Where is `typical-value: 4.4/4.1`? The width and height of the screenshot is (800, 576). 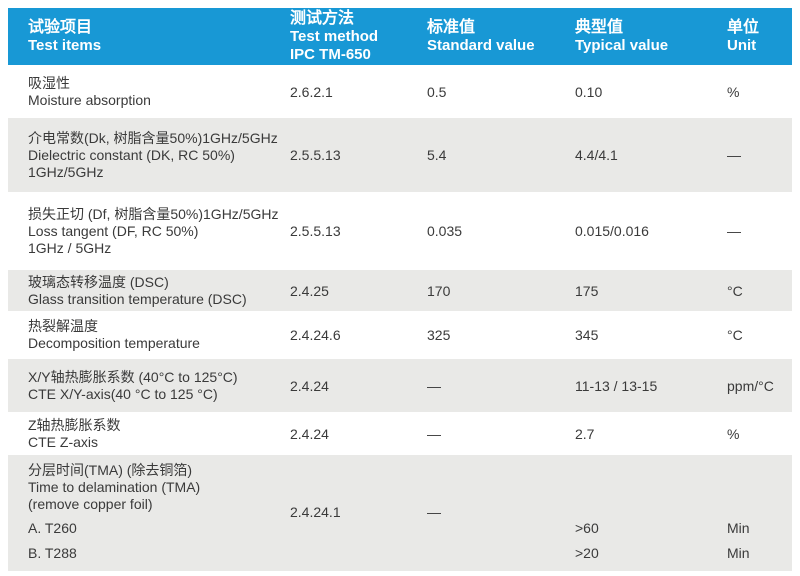 typical-value: 4.4/4.1 is located at coordinates (596, 155).